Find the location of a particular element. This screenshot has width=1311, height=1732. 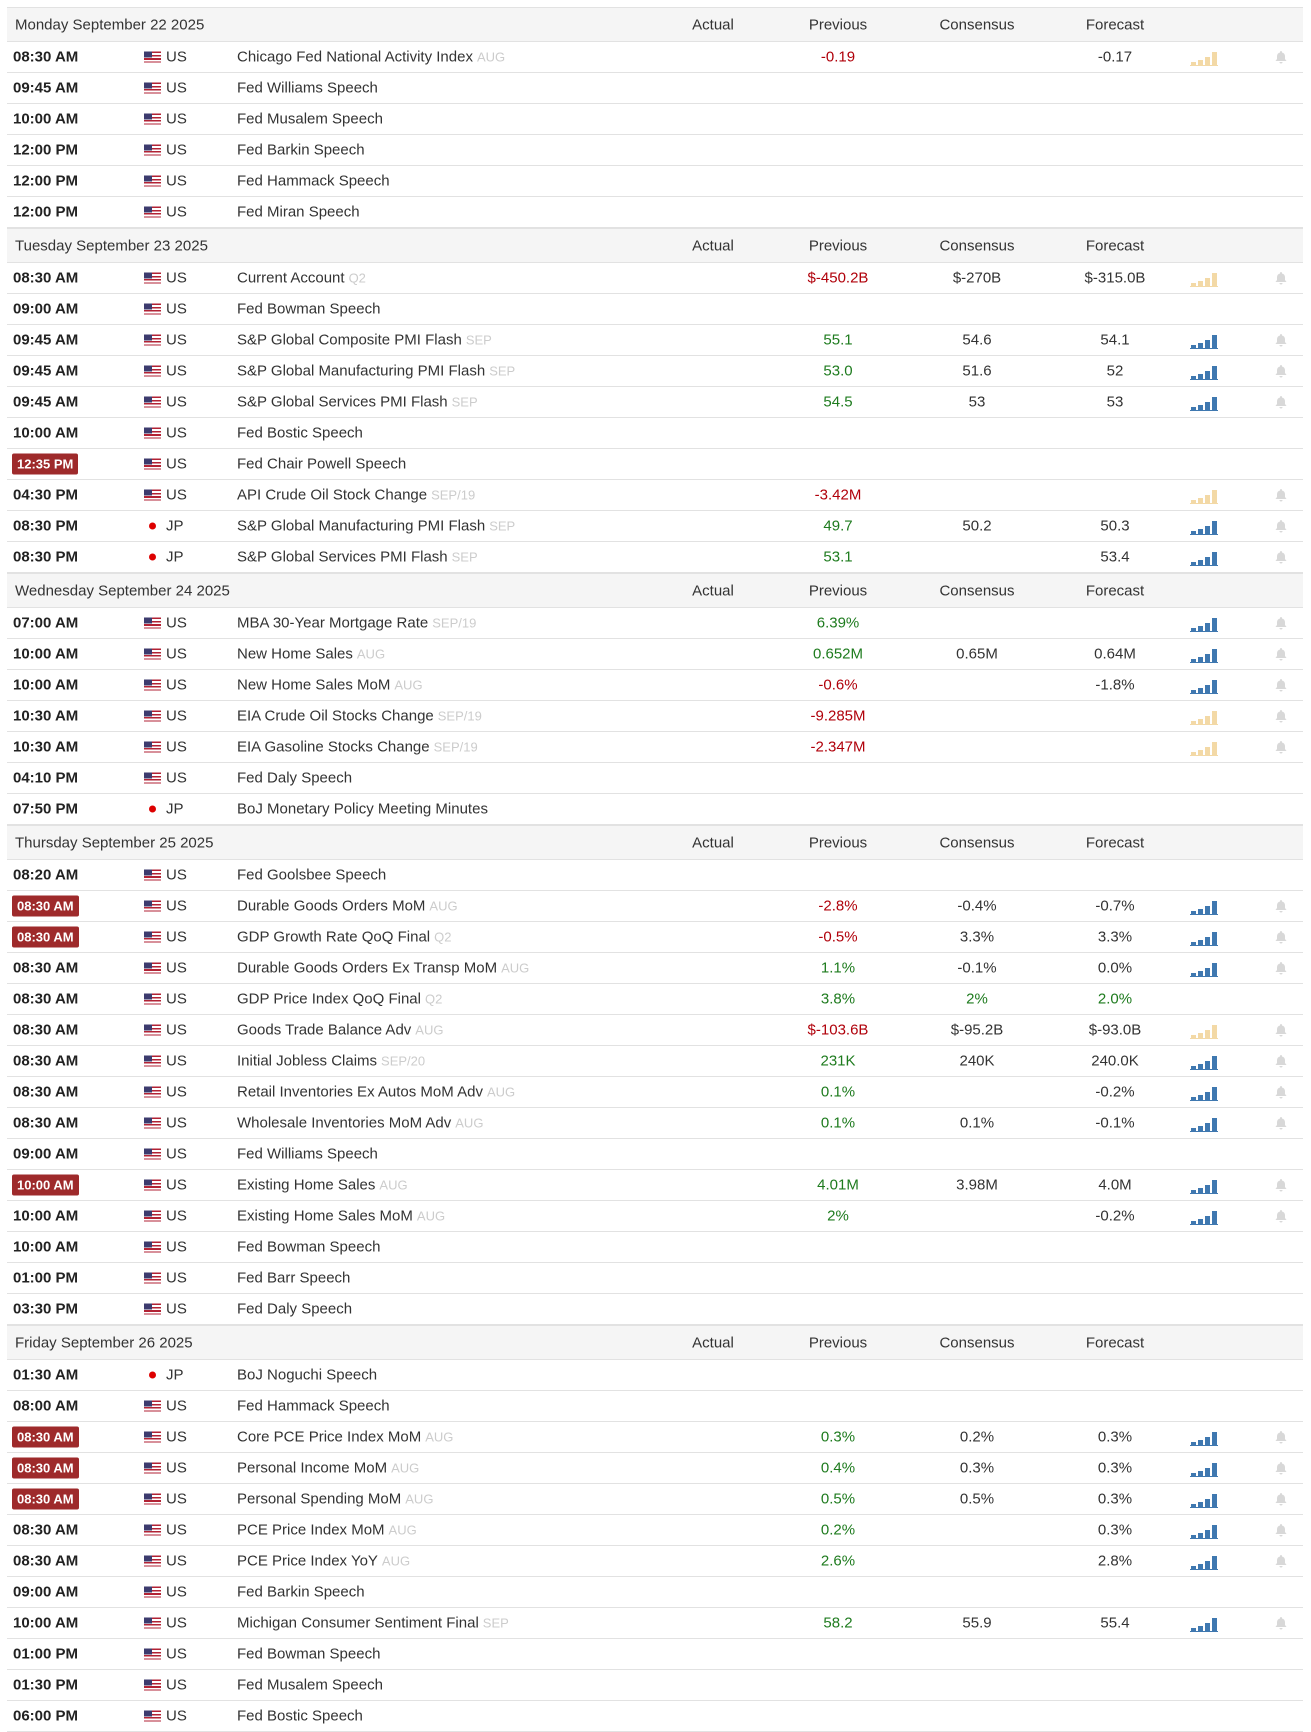

event-name: Personal Income MoM AUG is located at coordinates (328, 1468).